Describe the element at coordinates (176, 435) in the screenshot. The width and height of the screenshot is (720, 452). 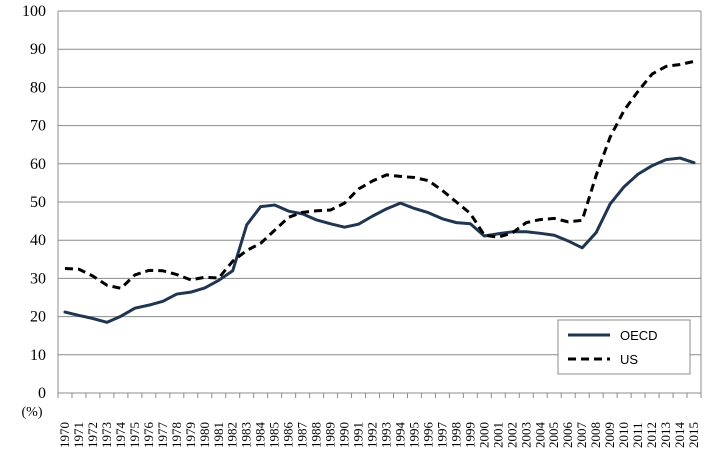
I see `x-tick-label: 1978` at that location.